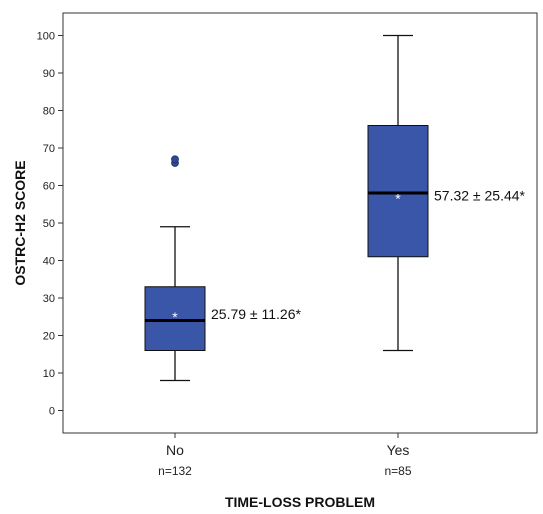 The image size is (543, 514). I want to click on y-tick-label: 20, so click(49, 337).